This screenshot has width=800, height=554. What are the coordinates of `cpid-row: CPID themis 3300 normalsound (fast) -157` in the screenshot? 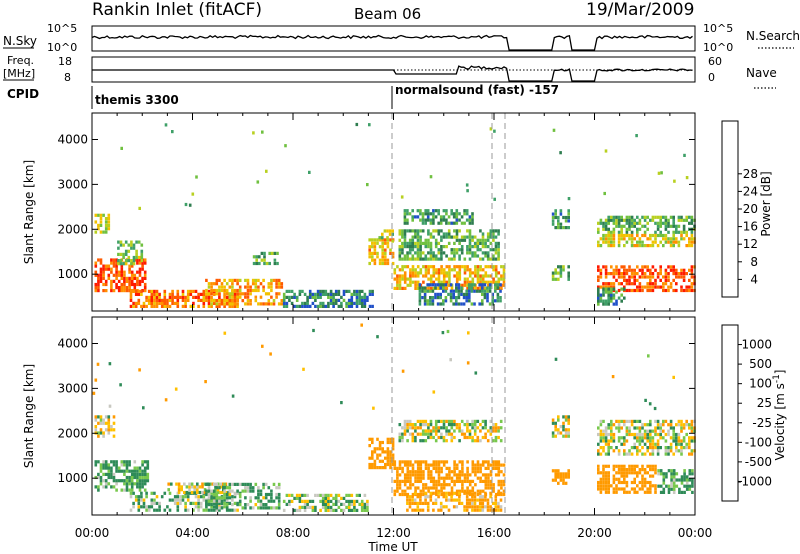 It's located at (283, 96).